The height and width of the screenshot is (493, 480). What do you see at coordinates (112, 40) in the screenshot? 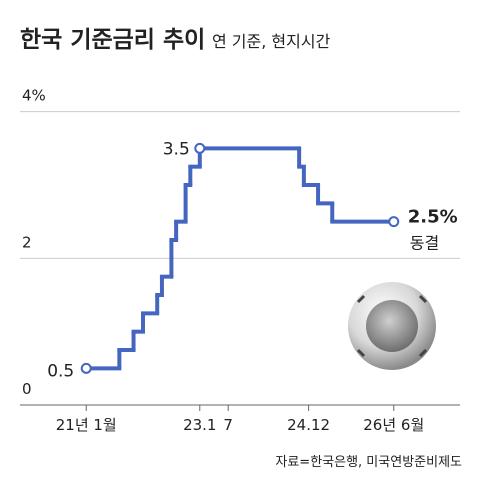
I see `chart-title: 한국 기준금리 추이` at bounding box center [112, 40].